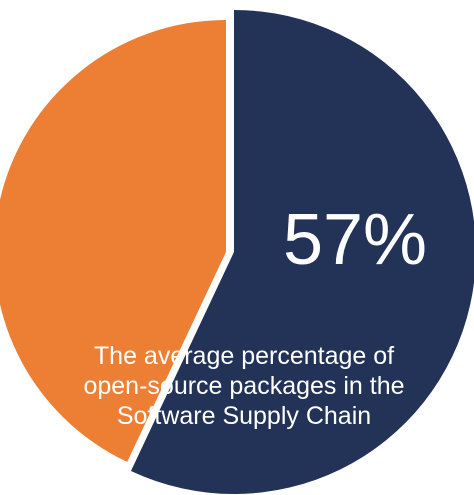 This screenshot has width=474, height=495. Describe the element at coordinates (244, 416) in the screenshot. I see `caption-line-3: Software Supply Chain` at that location.